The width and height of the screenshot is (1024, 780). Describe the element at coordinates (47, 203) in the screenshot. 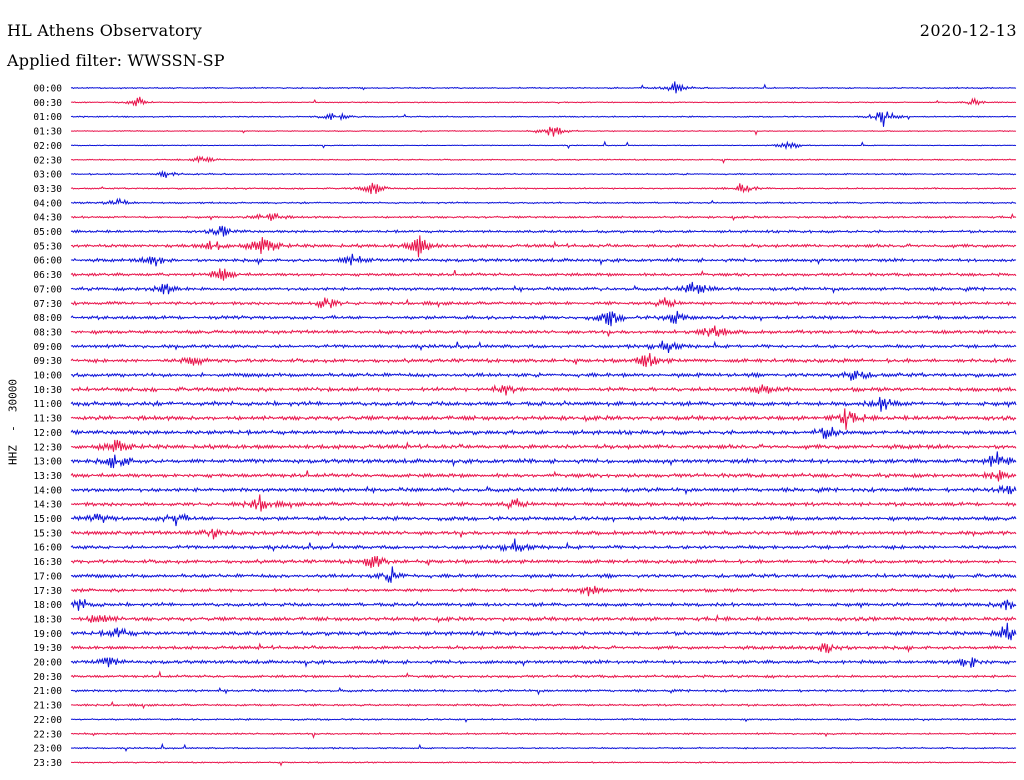

I see `time-tick-label: 04:00` at that location.